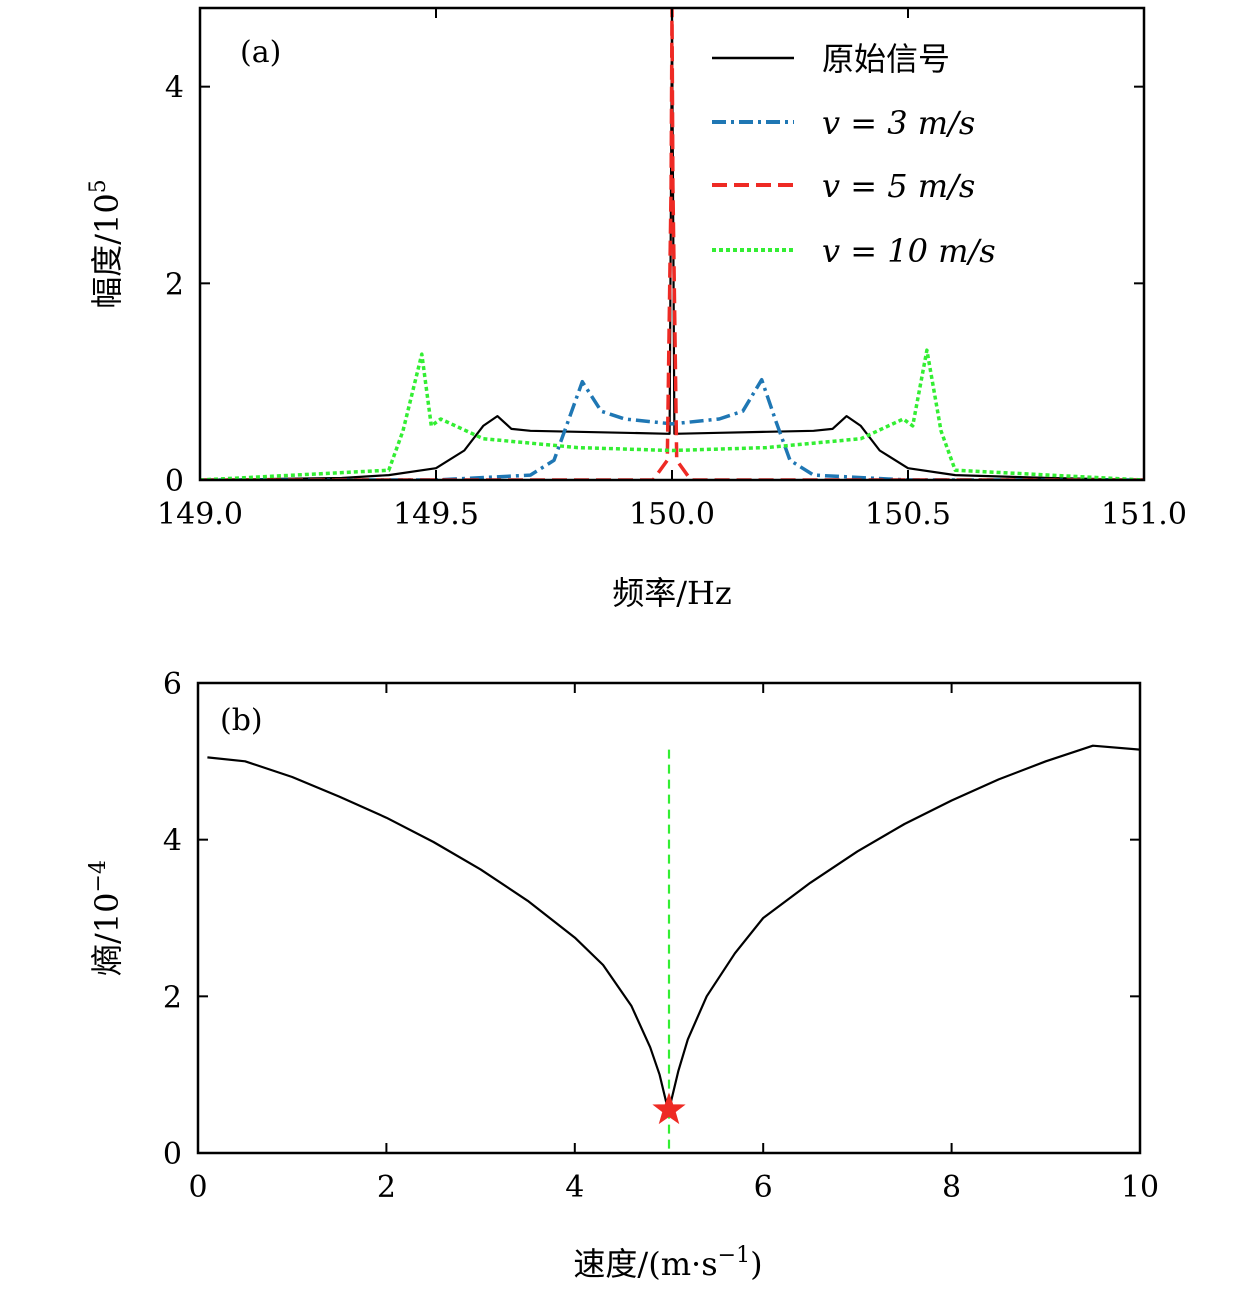 The width and height of the screenshot is (1260, 1296). What do you see at coordinates (898, 186) in the screenshot?
I see `legend-label-v5: v = 5 m/s` at bounding box center [898, 186].